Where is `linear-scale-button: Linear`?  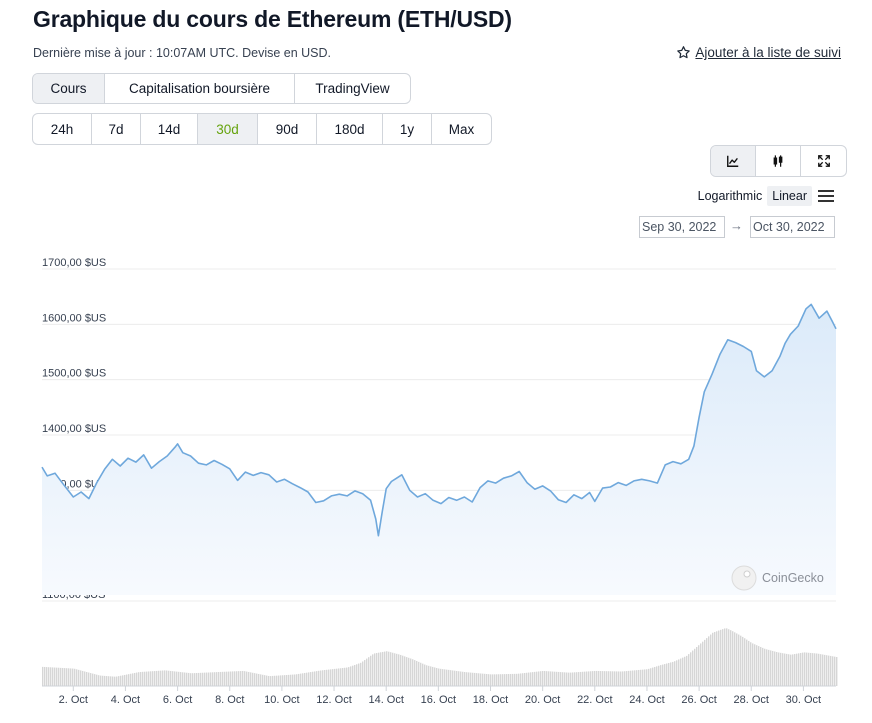
linear-scale-button: Linear is located at coordinates (789, 196).